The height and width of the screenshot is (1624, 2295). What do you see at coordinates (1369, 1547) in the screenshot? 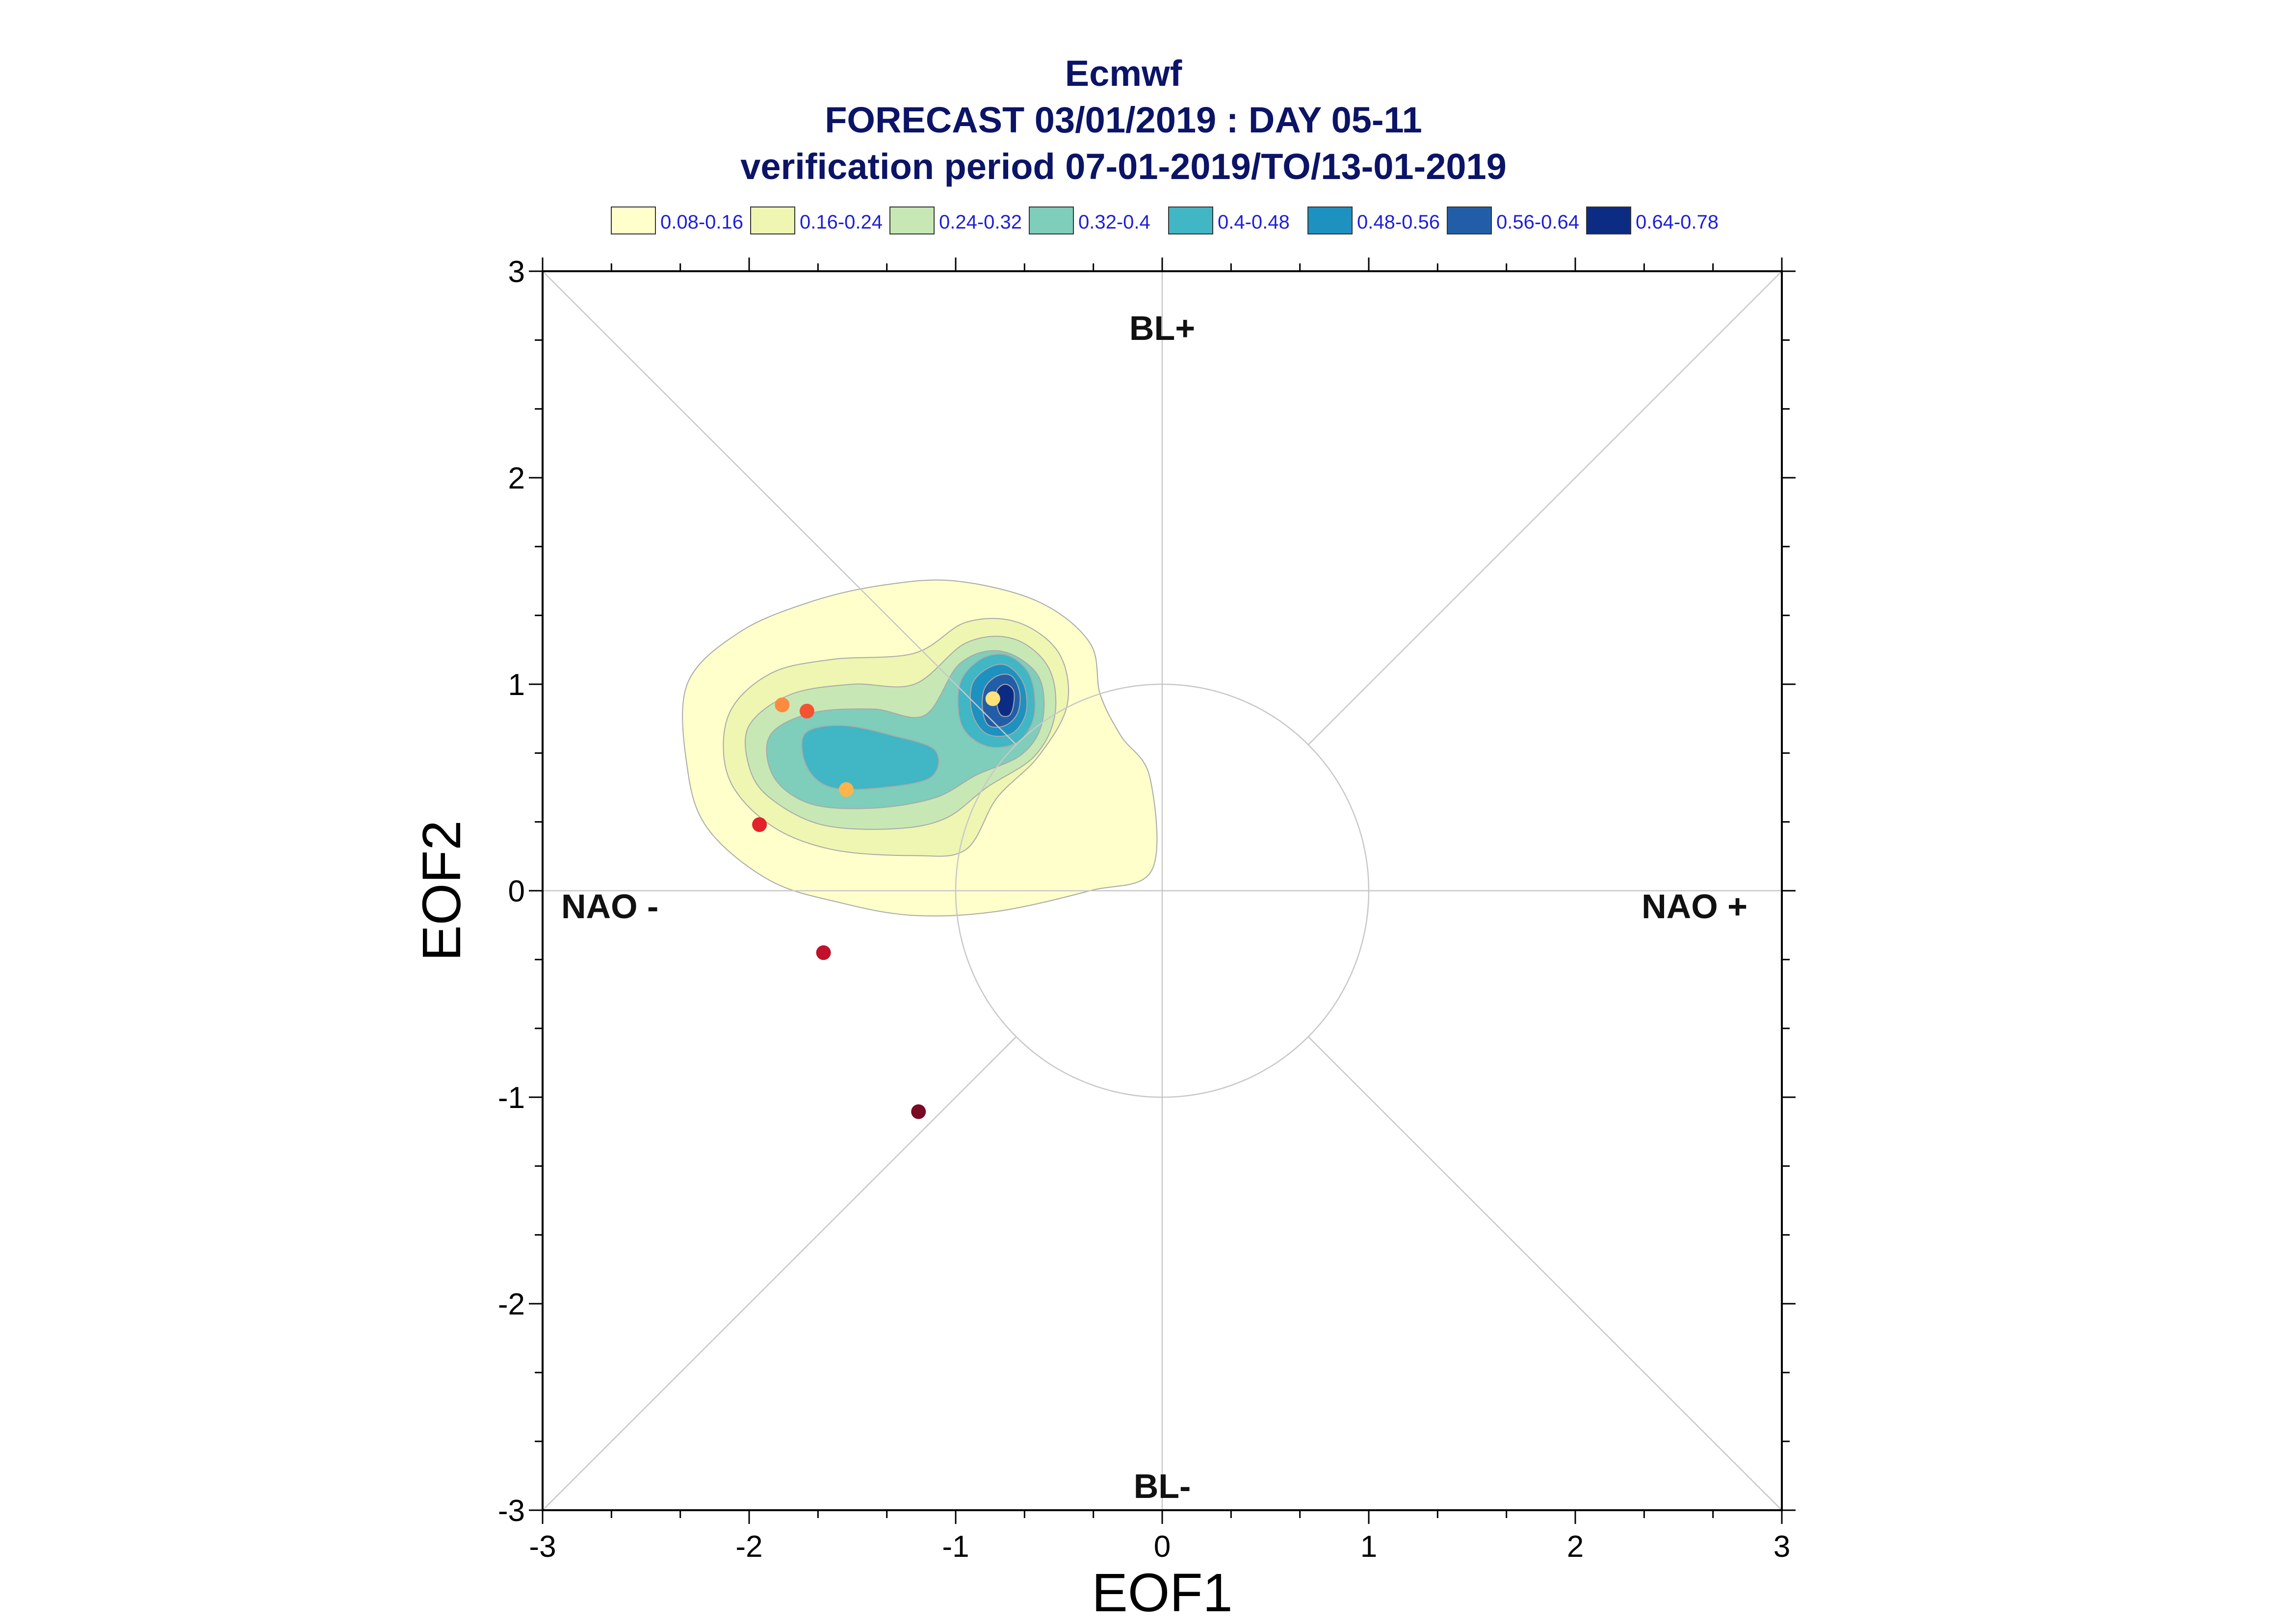
I see `x-tick-label: 1` at bounding box center [1369, 1547].